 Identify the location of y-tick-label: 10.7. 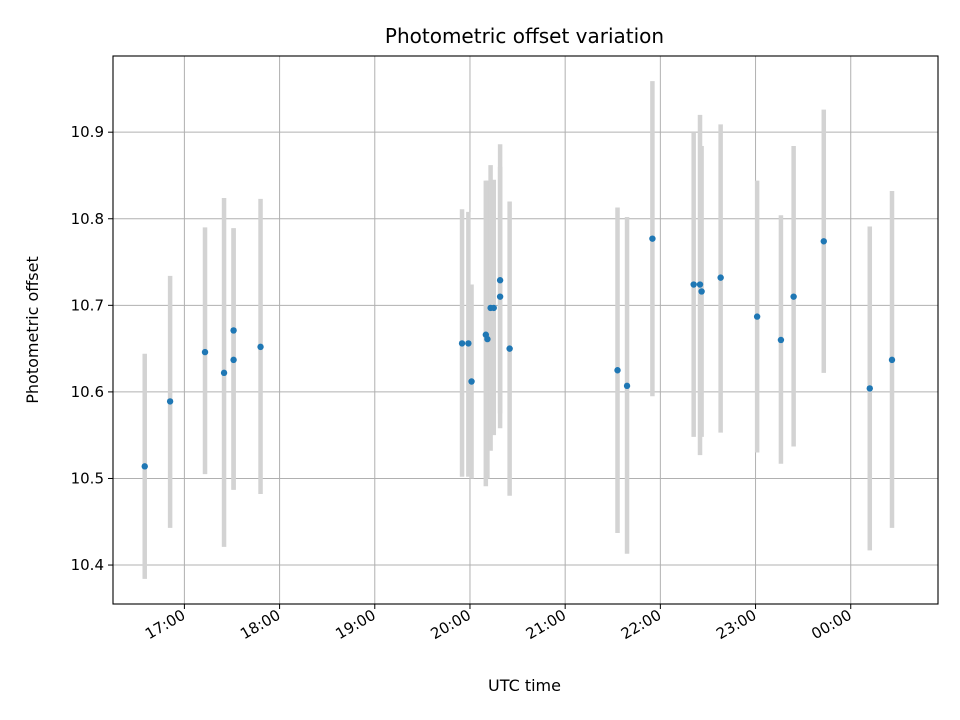
(87, 305).